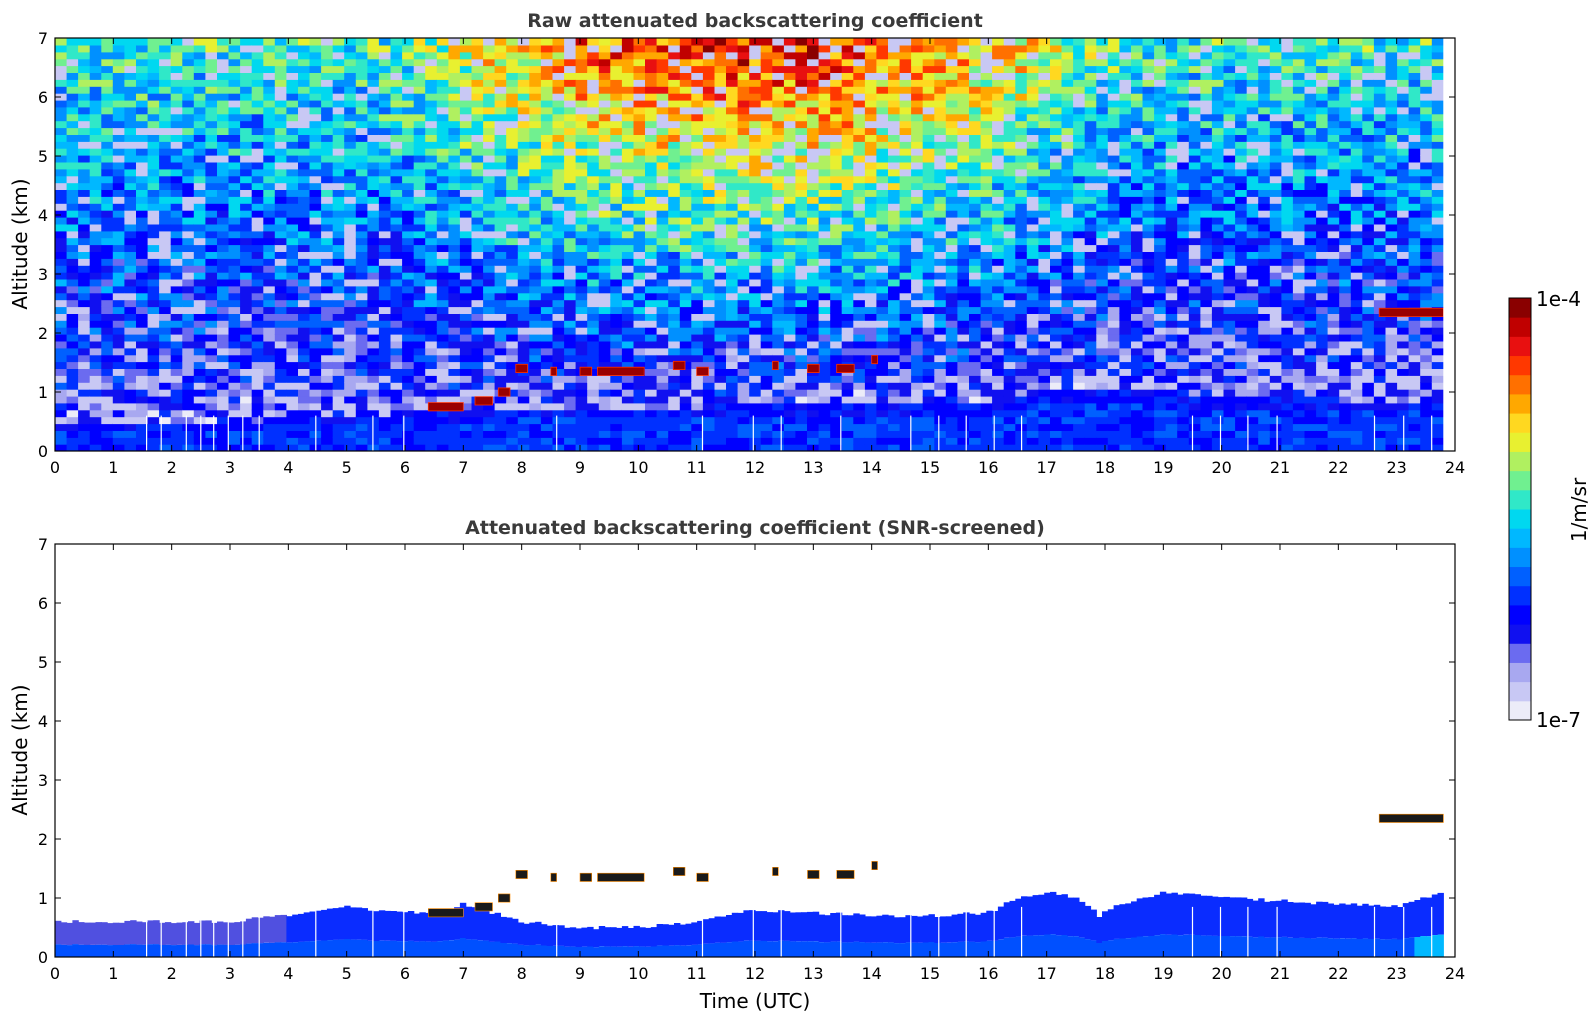 The height and width of the screenshot is (1020, 1595). Describe the element at coordinates (1549, 509) in the screenshot. I see `colorbar: 1e-4 1e-7 1/m/sr` at that location.